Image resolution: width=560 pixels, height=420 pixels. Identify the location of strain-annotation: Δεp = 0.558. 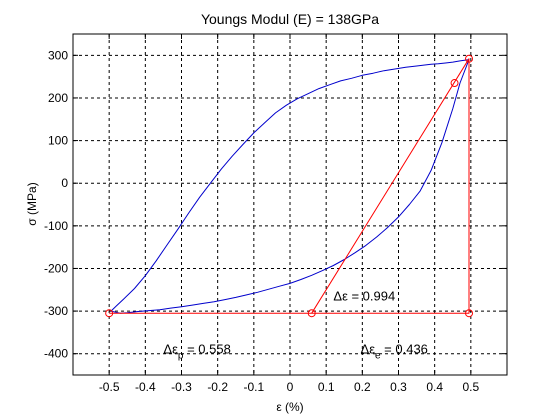
(196, 352).